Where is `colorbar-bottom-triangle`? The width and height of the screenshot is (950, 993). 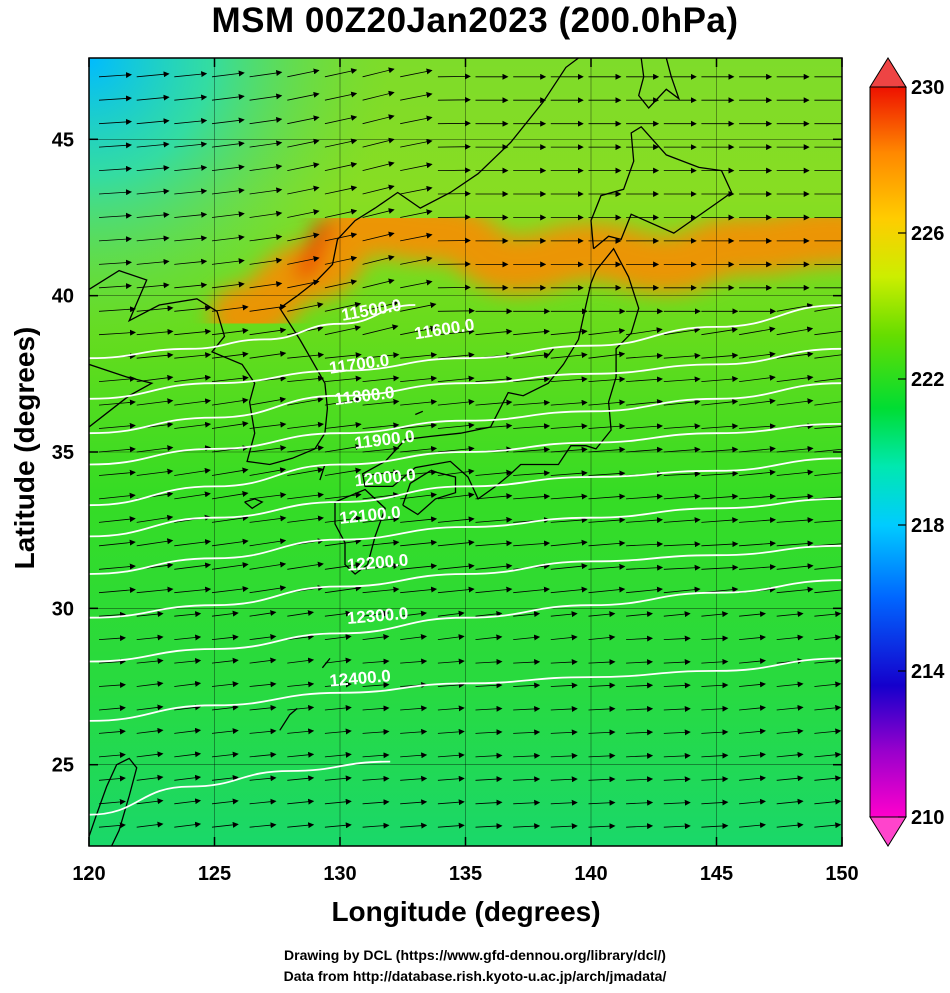 colorbar-bottom-triangle is located at coordinates (888, 831).